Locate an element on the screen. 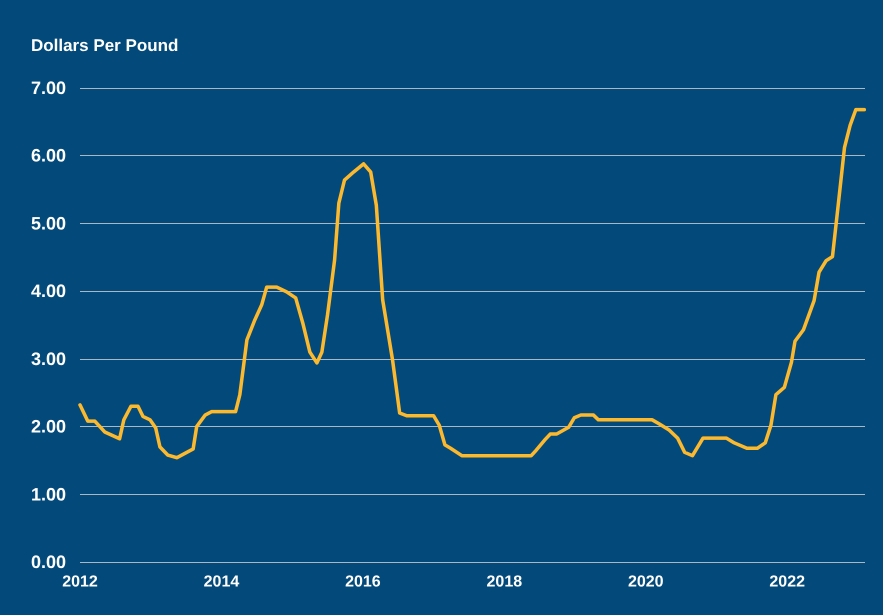 The height and width of the screenshot is (615, 883). y-tick-label: 4.00 is located at coordinates (48, 291).